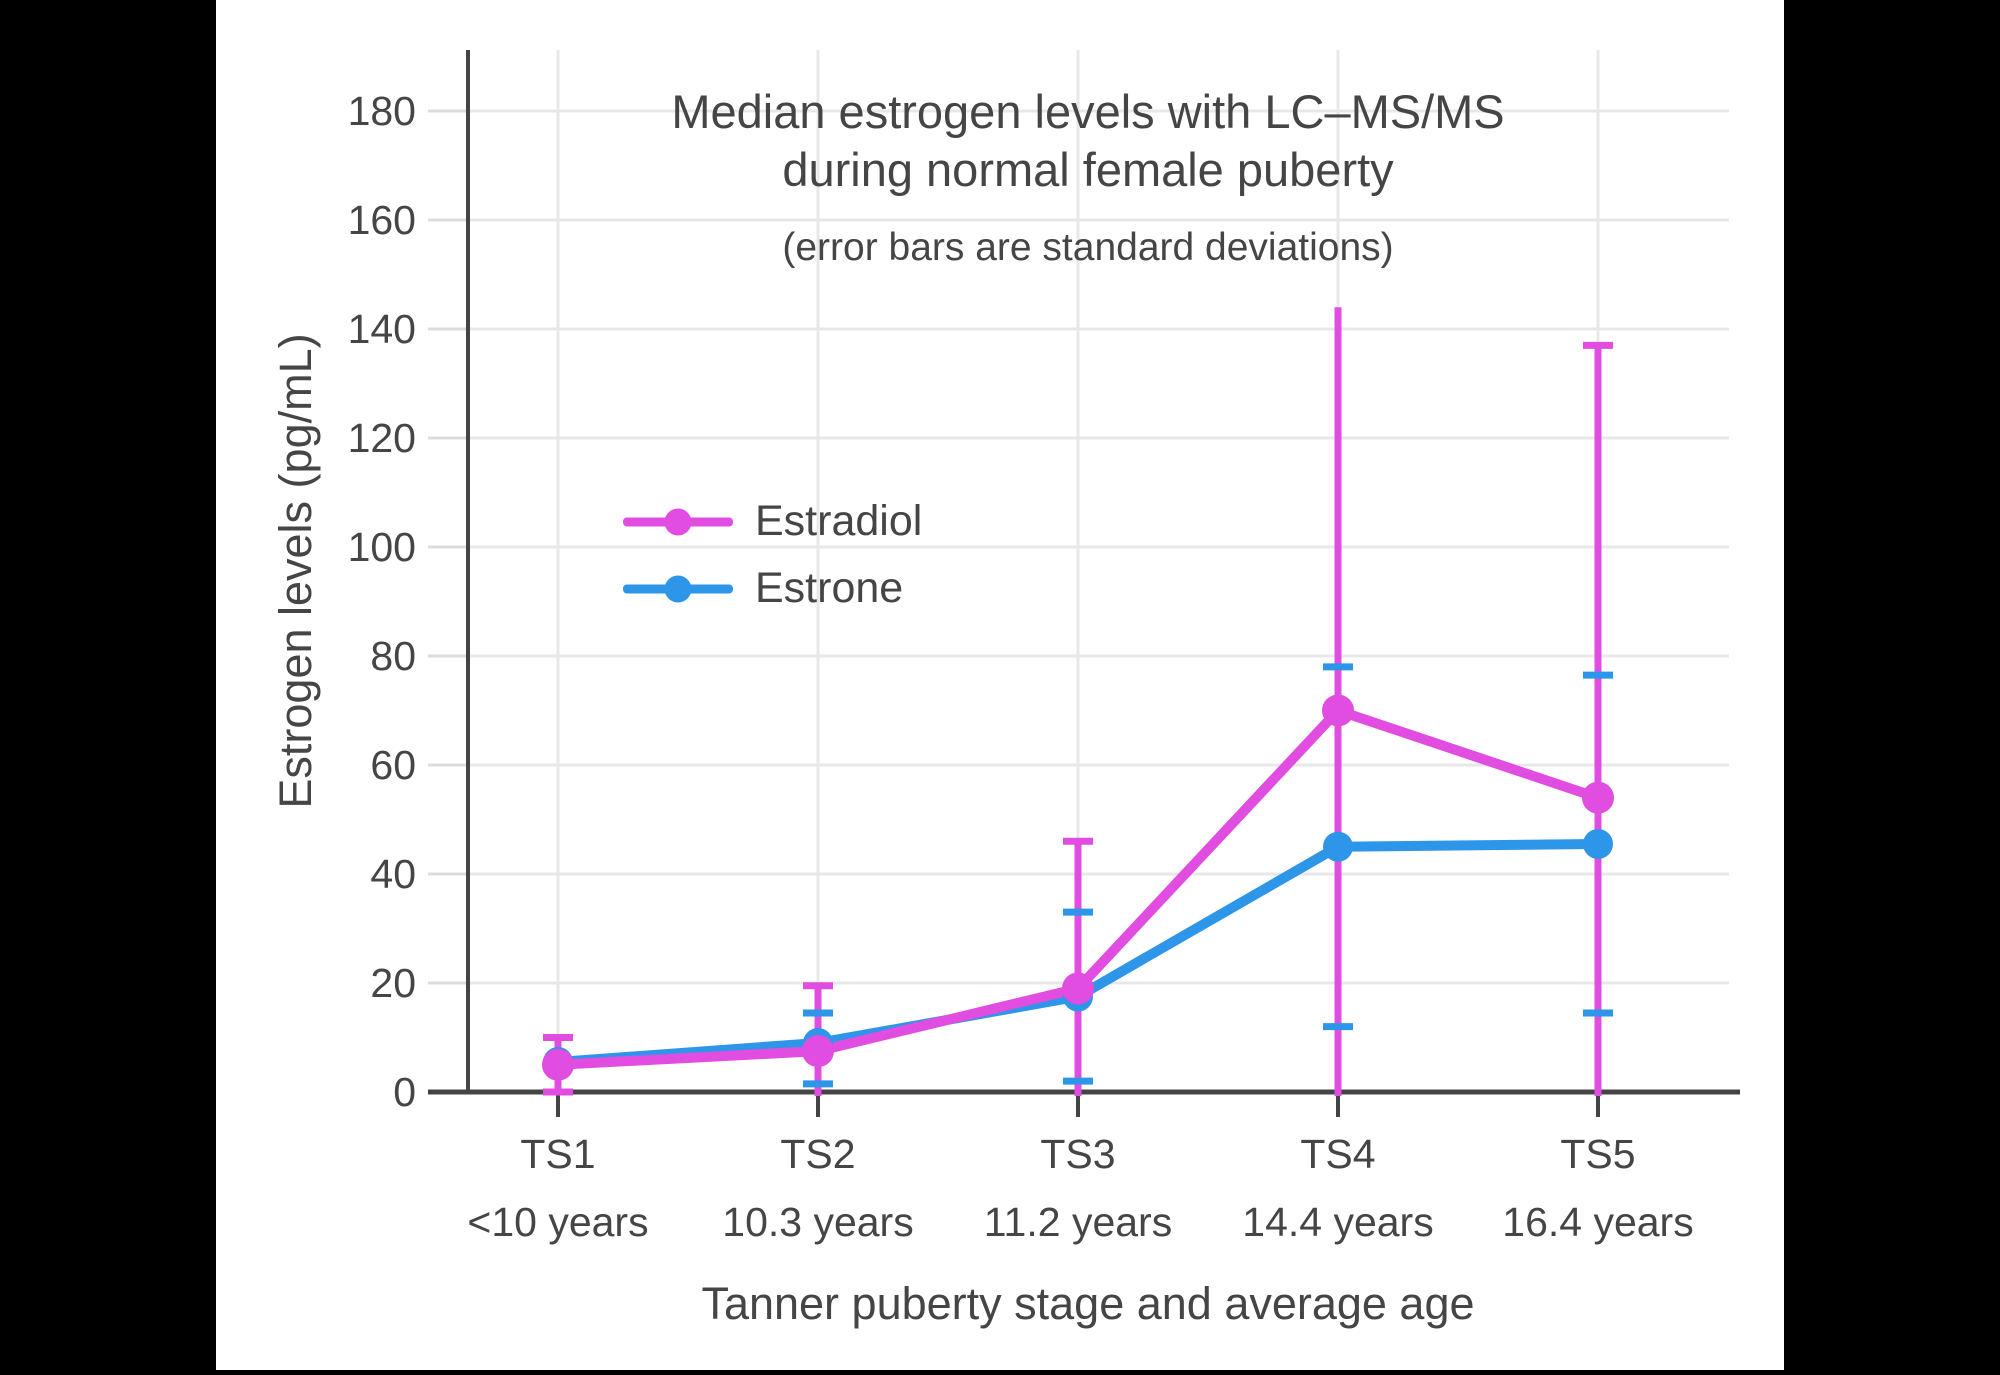  Describe the element at coordinates (1078, 1222) in the screenshot. I see `x-tick-label-age: 11.2 years` at that location.